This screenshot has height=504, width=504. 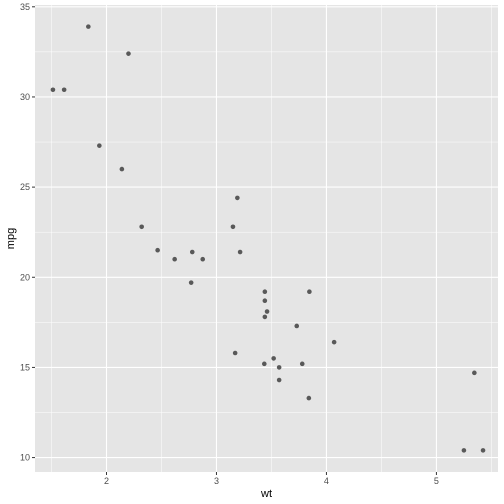 What do you see at coordinates (266, 494) in the screenshot?
I see `x-axis-title: wt` at bounding box center [266, 494].